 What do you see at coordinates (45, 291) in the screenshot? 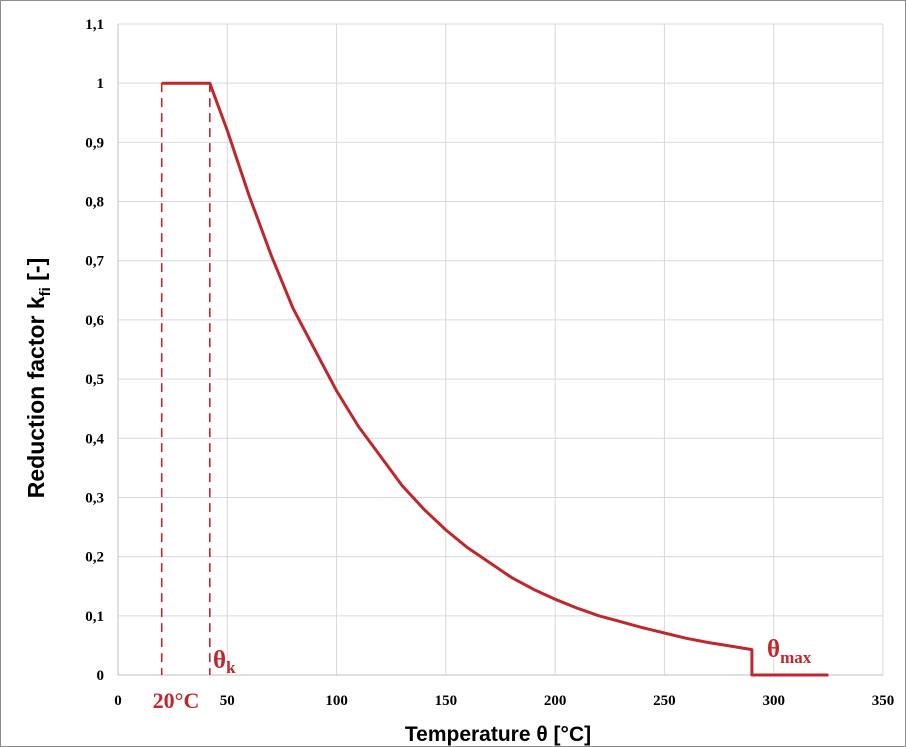
I see `y-axis-title-sub: fi` at bounding box center [45, 291].